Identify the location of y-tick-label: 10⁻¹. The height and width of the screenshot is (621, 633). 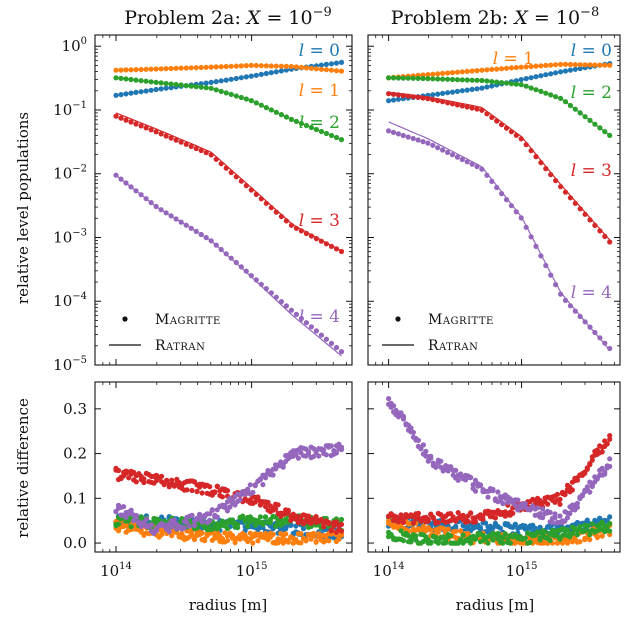
(70, 109).